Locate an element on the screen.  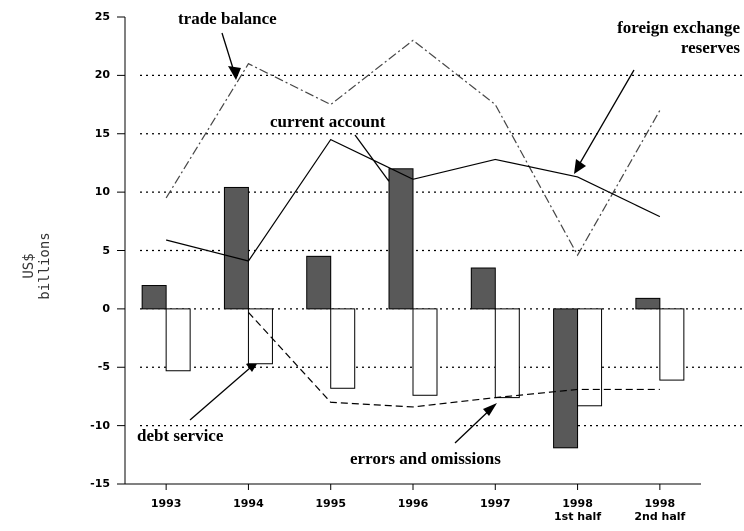
x-tick-label: 1996 is located at coordinates (413, 503).